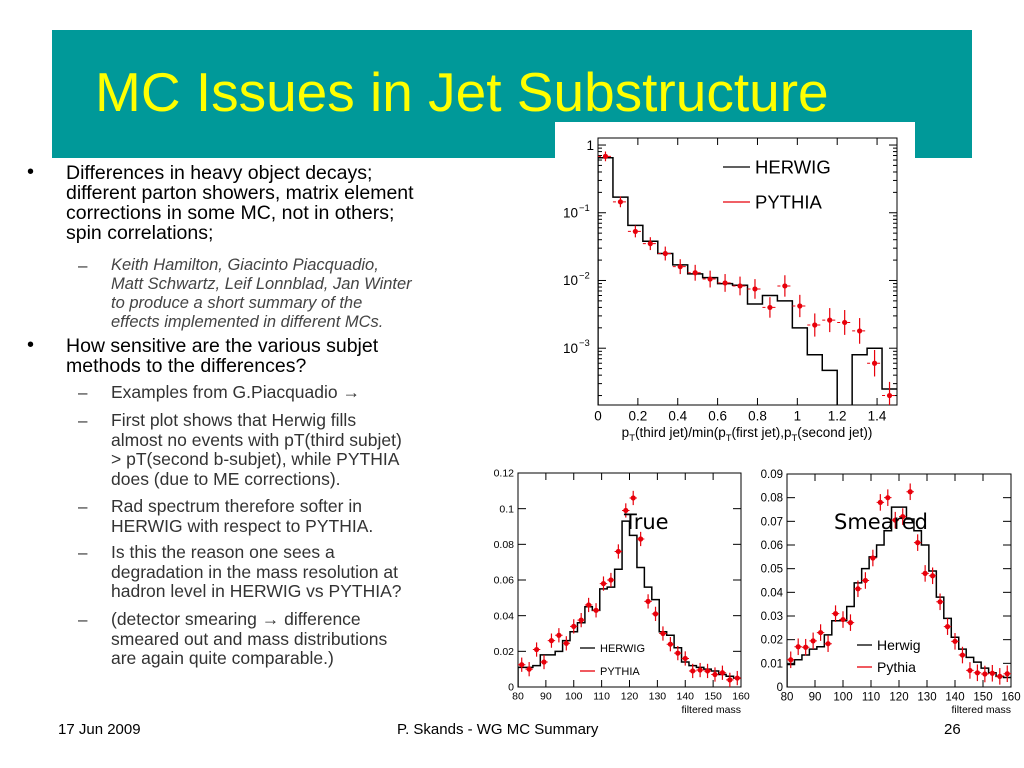 The height and width of the screenshot is (768, 1024). Describe the element at coordinates (896, 667) in the screenshot. I see `legend-label-pythia: Pythia` at that location.